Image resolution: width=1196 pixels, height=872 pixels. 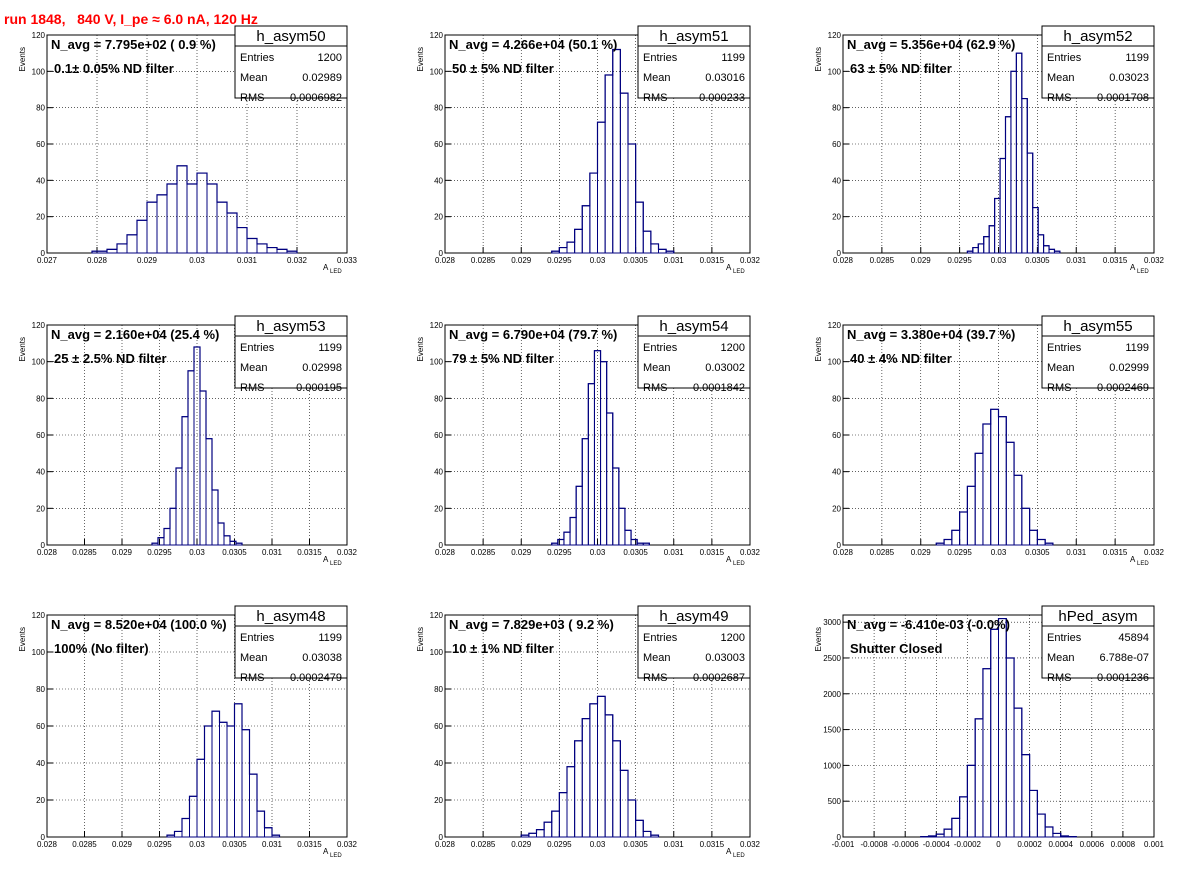 What do you see at coordinates (1123, 678) in the screenshot?
I see `stats-value: 0.0001236` at bounding box center [1123, 678].